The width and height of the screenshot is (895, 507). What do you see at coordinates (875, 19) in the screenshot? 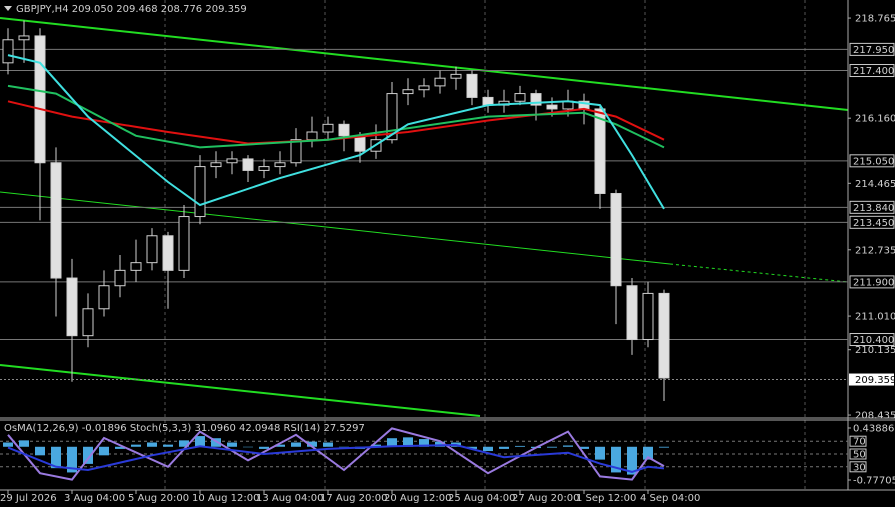
I see `y-tick-label: 218.765` at bounding box center [875, 19].